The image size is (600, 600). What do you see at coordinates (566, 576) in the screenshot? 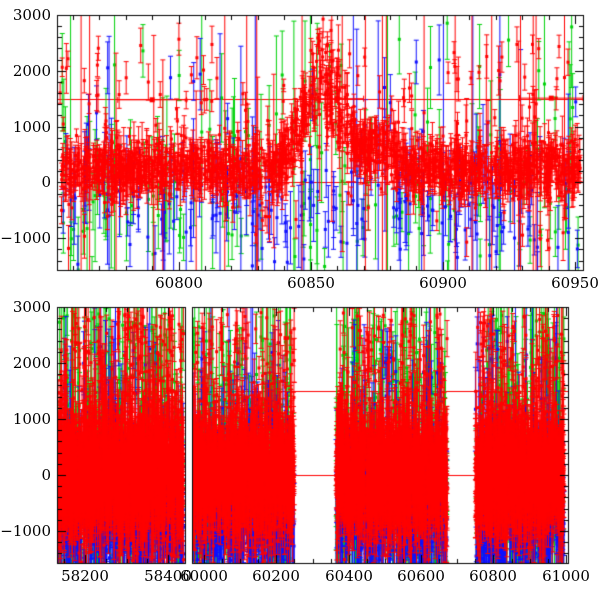
I see `x-tick-label: 61000` at bounding box center [566, 576].